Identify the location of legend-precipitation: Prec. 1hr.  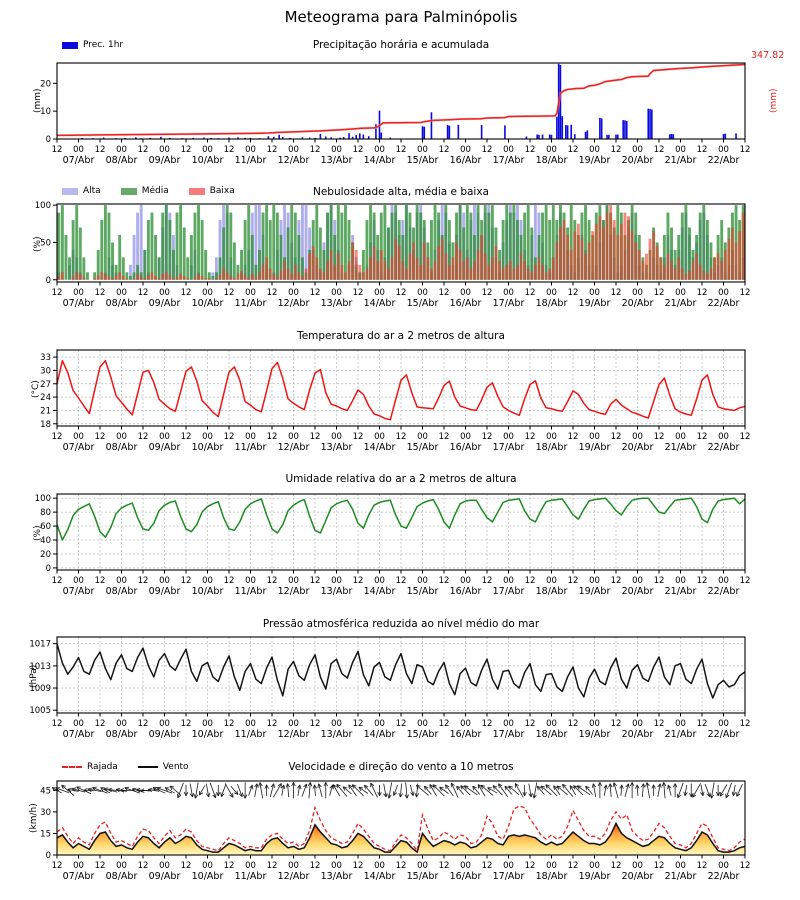
(99, 45).